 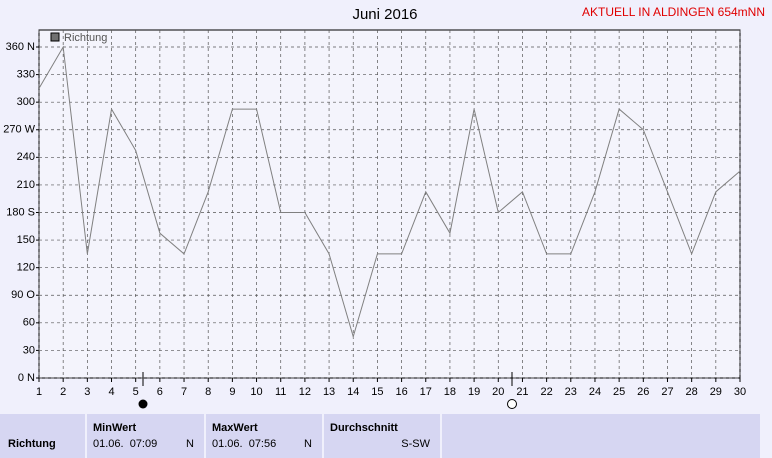 What do you see at coordinates (667, 392) in the screenshot?
I see `x-tick-label: 27` at bounding box center [667, 392].